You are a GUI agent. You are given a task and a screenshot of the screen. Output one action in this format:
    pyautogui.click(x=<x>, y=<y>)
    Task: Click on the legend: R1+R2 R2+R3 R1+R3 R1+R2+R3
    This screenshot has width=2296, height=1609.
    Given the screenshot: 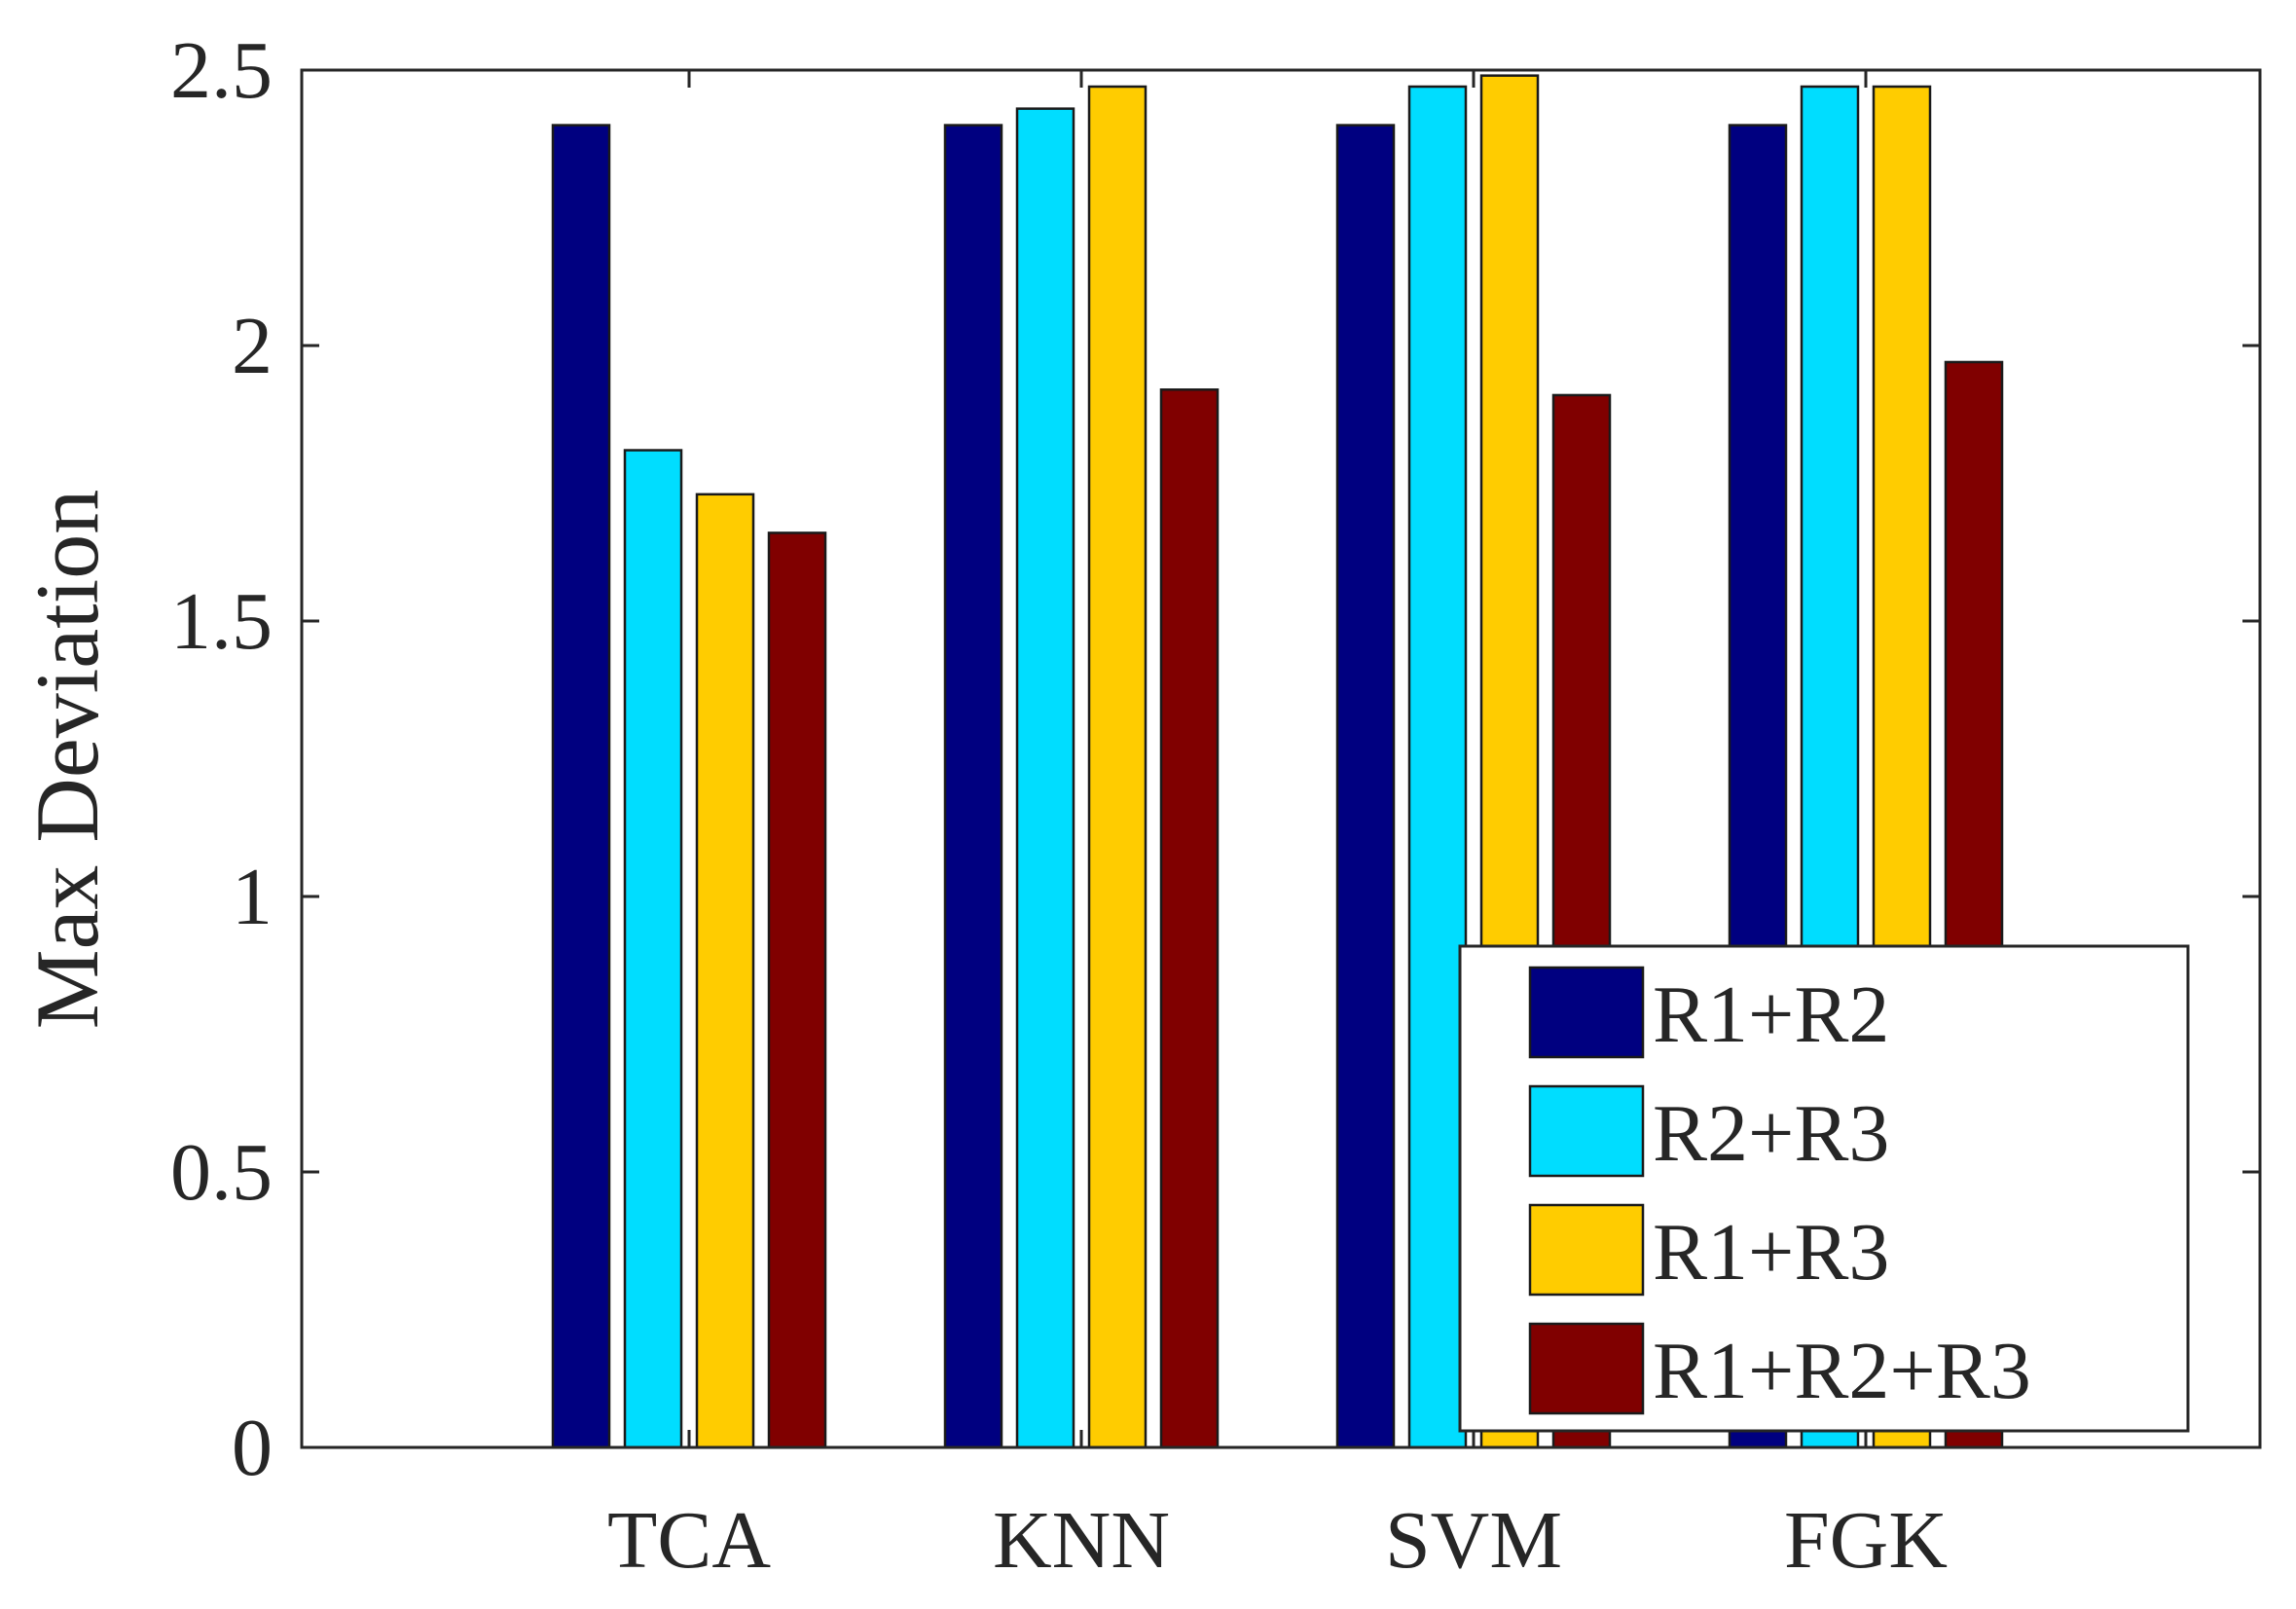 What is the action you would take?
    pyautogui.click(x=1824, y=1188)
    